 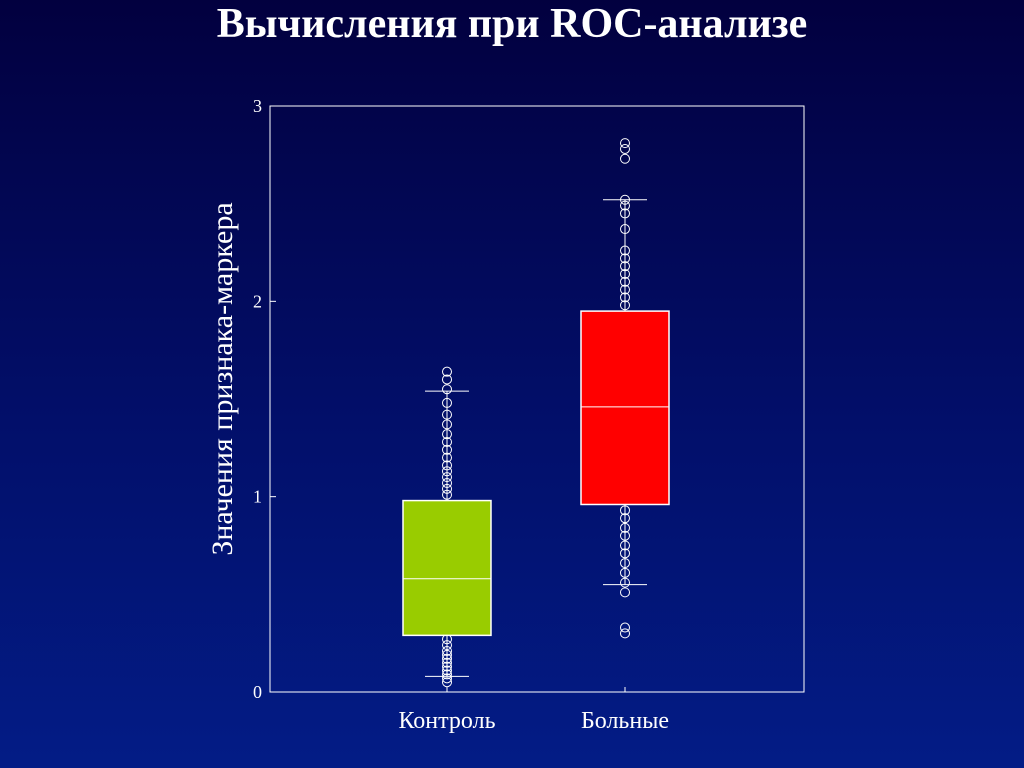 I want to click on x-category-label: Контроль, so click(x=446, y=721).